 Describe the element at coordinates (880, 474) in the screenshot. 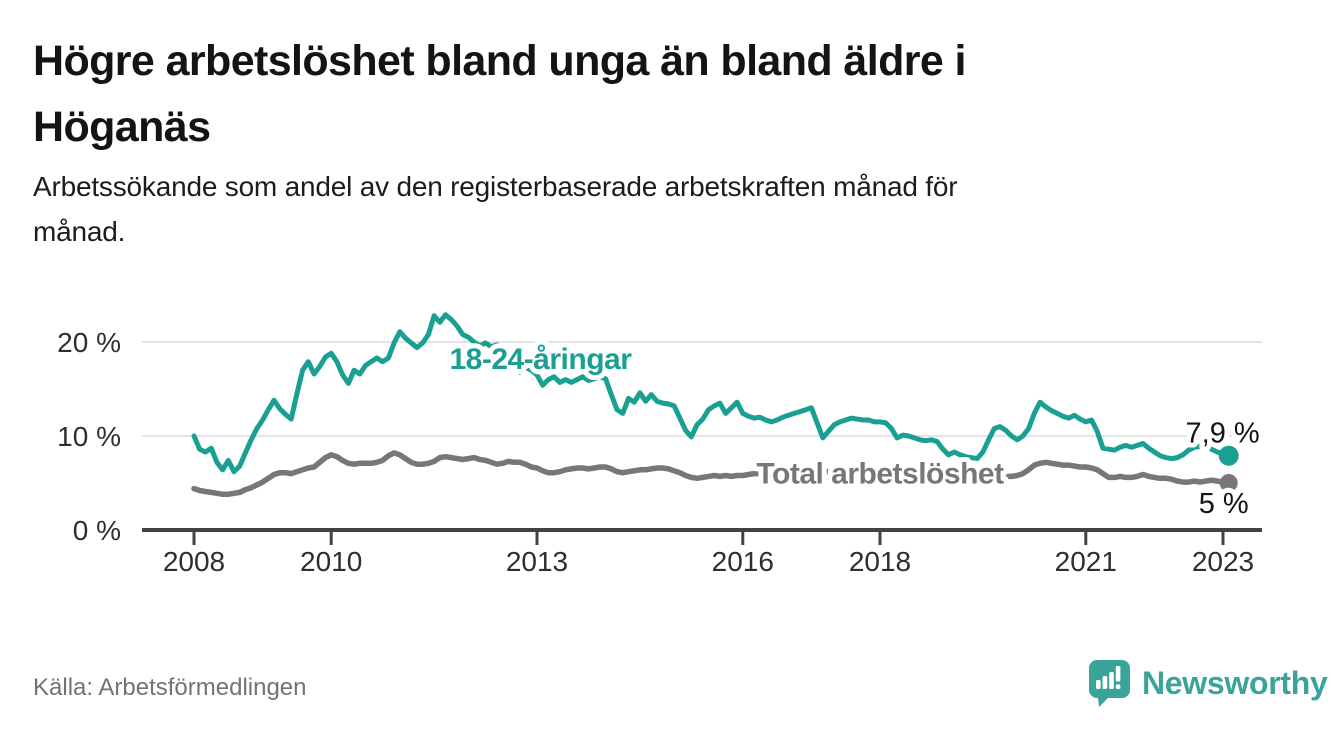

I see `series-label-total: Total arbetslöshet` at that location.